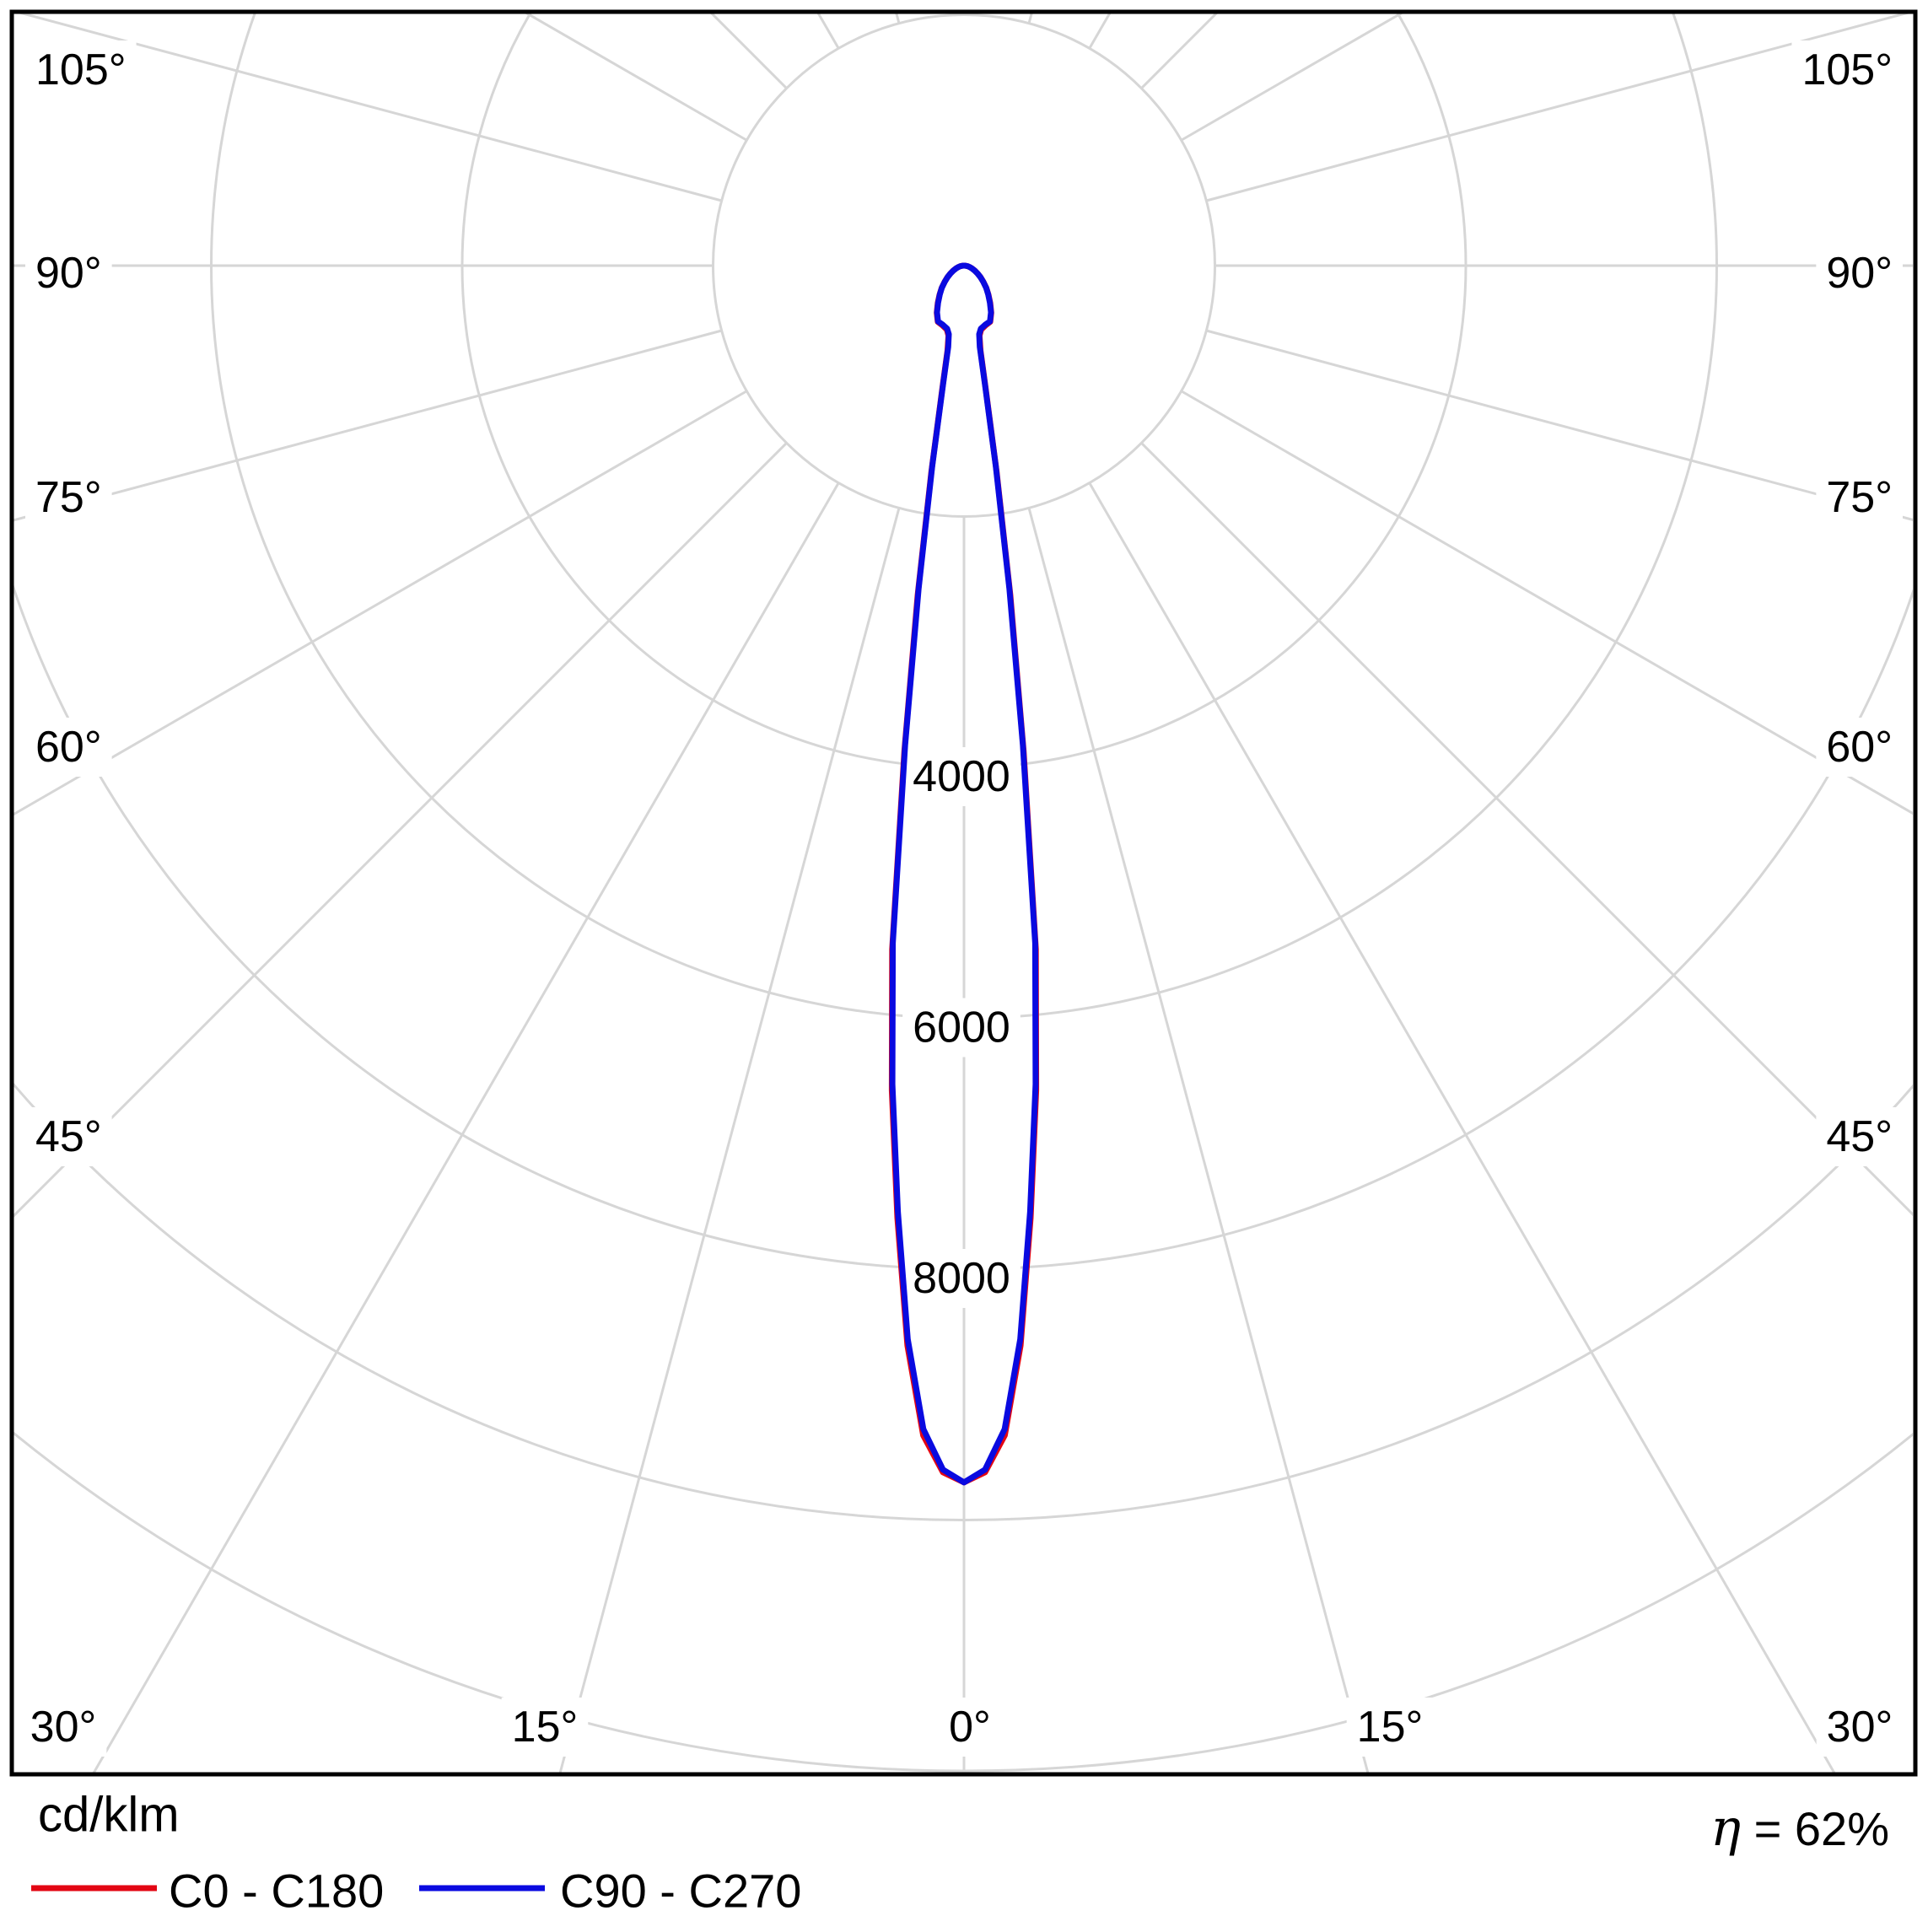 Image resolution: width=1928 pixels, height=1932 pixels. I want to click on legend: C0 - C180 C90 - C270, so click(416, 1892).